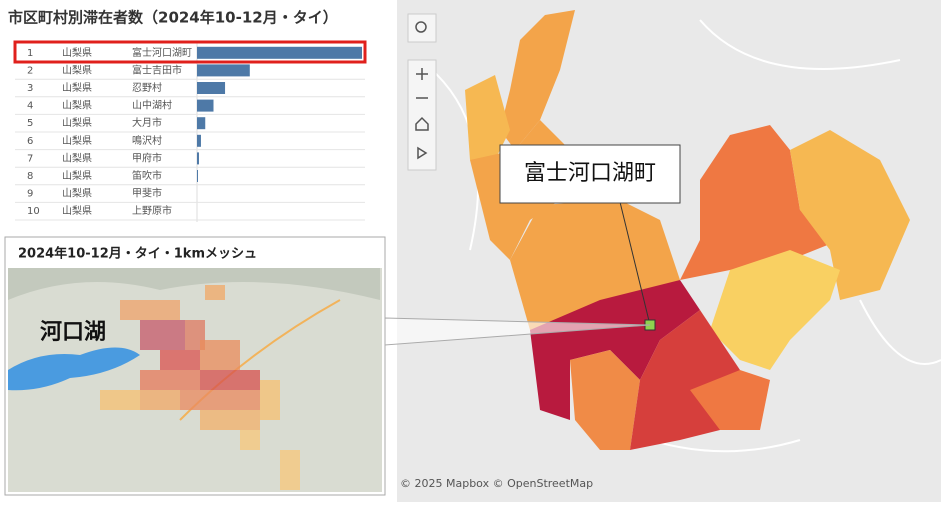 Image resolution: width=941 pixels, height=506 pixels. Describe the element at coordinates (496, 483) in the screenshot. I see `attribution: © 2025 Mapbox © OpenStreetMap` at that location.